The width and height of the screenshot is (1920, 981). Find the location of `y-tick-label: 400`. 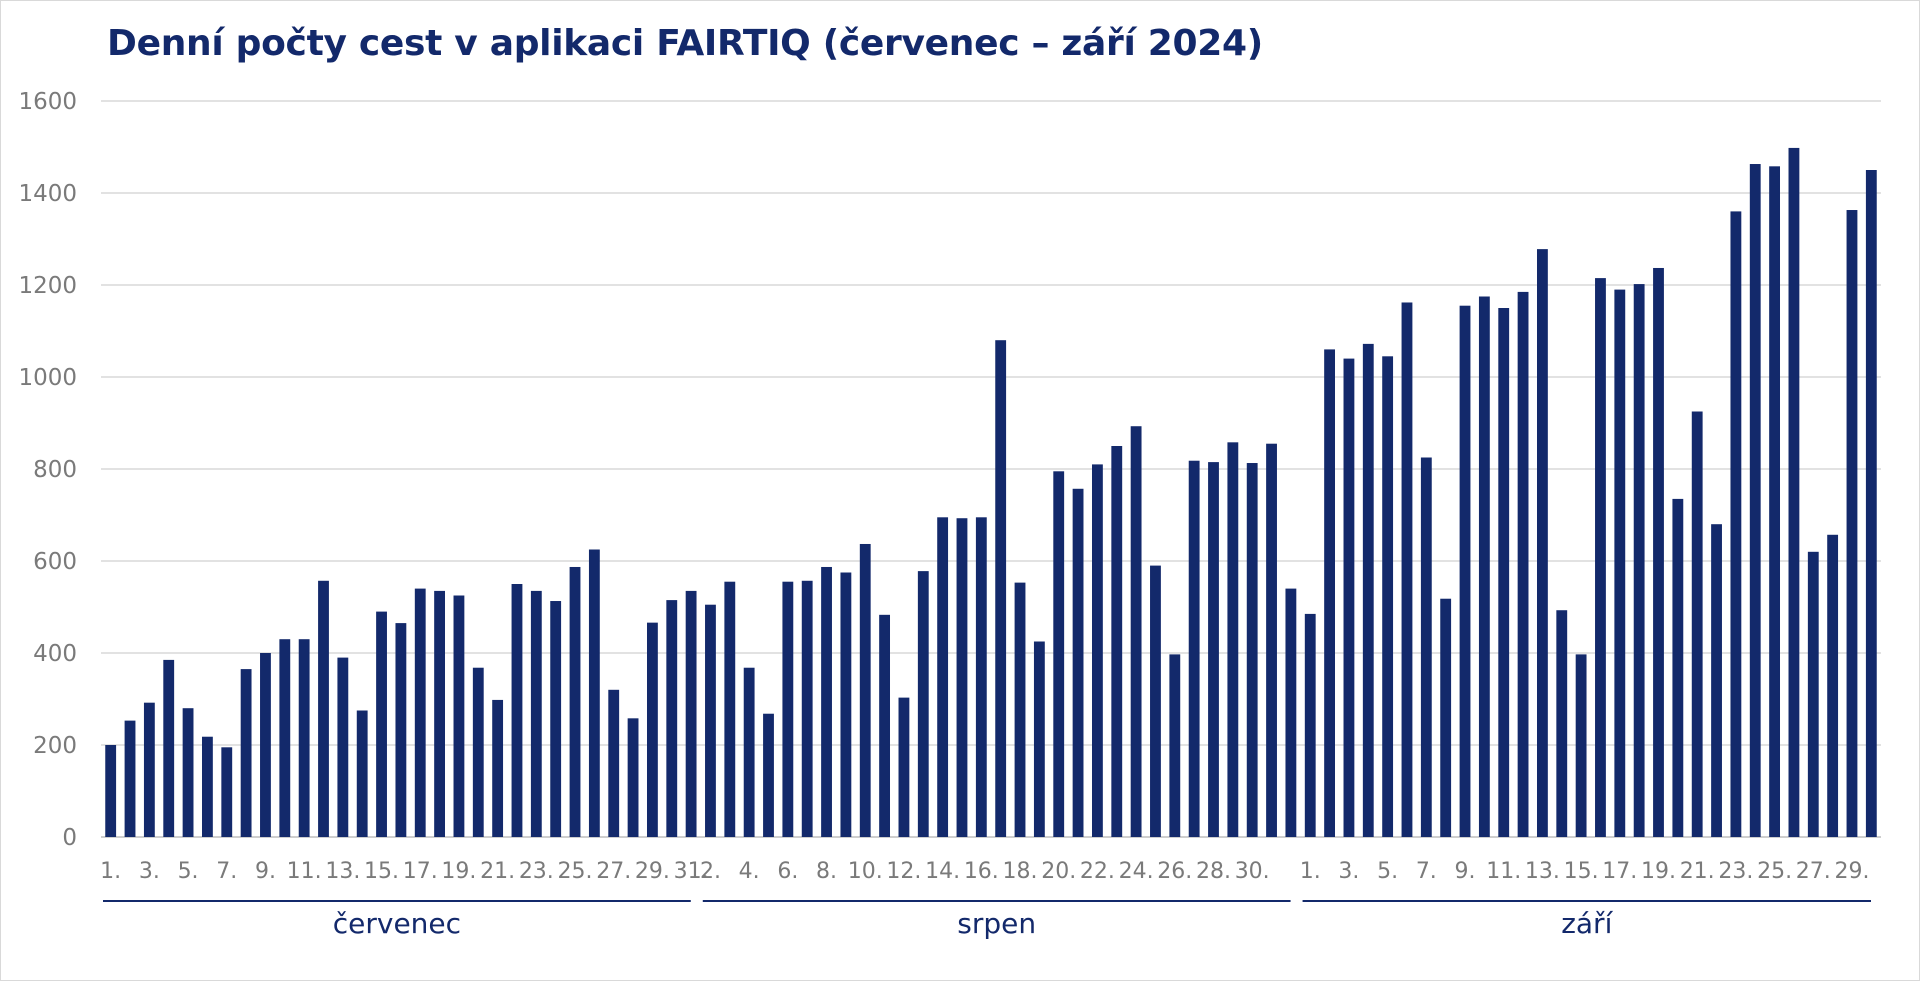

y-tick-label: 400 is located at coordinates (55, 654).